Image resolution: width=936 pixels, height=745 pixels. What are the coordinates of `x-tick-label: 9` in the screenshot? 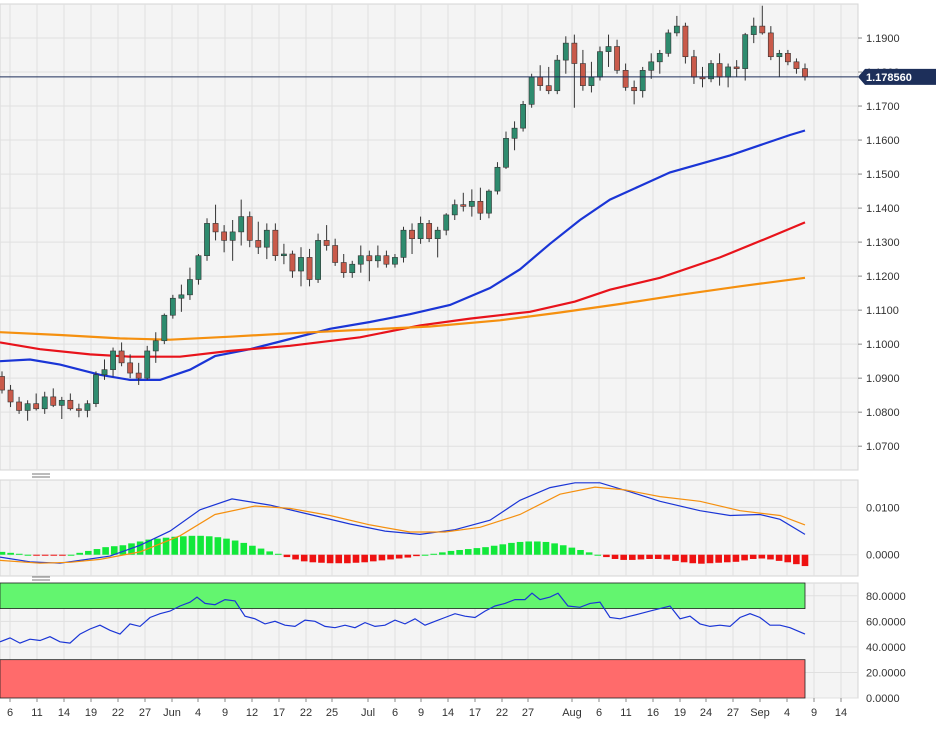 It's located at (814, 713).